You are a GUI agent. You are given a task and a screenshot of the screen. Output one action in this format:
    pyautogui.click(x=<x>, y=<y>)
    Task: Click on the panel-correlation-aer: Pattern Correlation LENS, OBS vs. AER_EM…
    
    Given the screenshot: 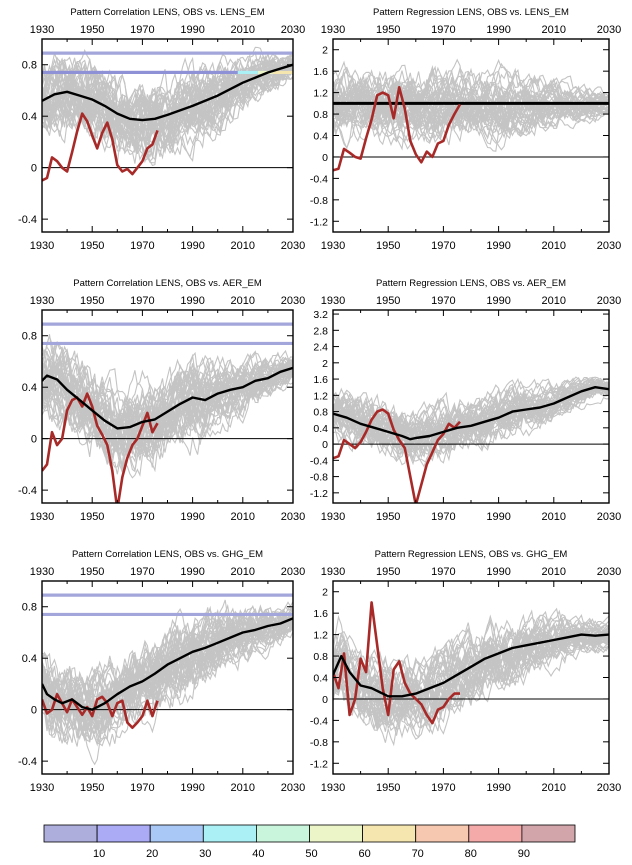 What is the action you would take?
    pyautogui.click(x=161, y=400)
    